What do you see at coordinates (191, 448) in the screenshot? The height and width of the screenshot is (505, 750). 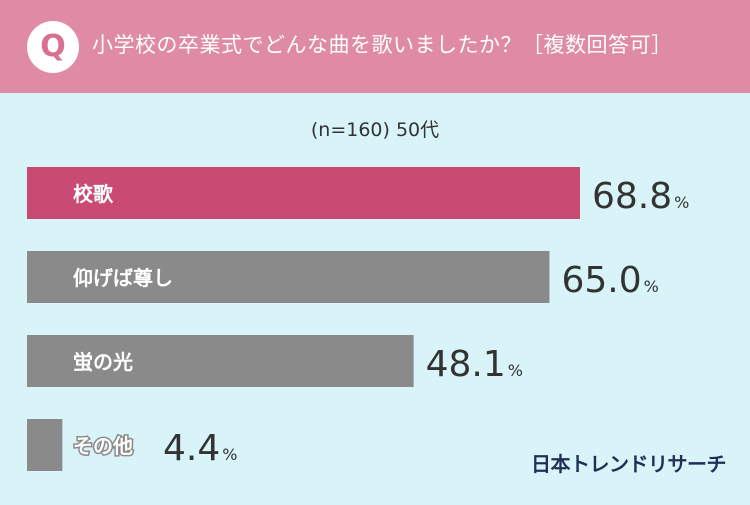 I see `bar-value-number-3: 4.4` at bounding box center [191, 448].